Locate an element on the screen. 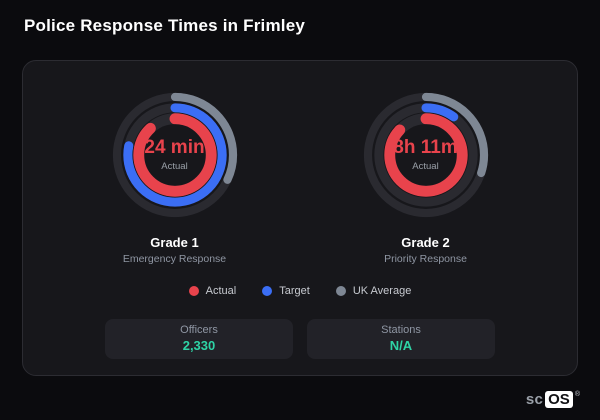 This screenshot has width=600, height=420. stat-value: N/A is located at coordinates (401, 345).